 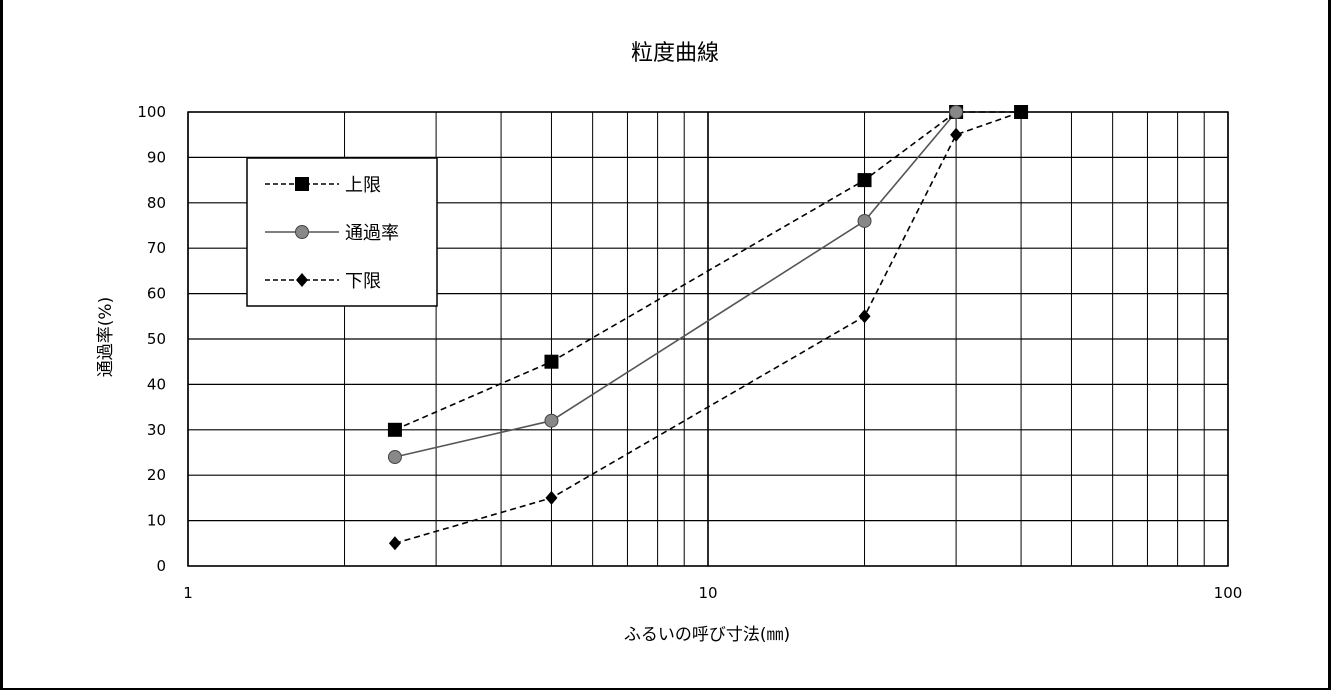 What do you see at coordinates (156, 203) in the screenshot?
I see `y-tick-label: 80` at bounding box center [156, 203].